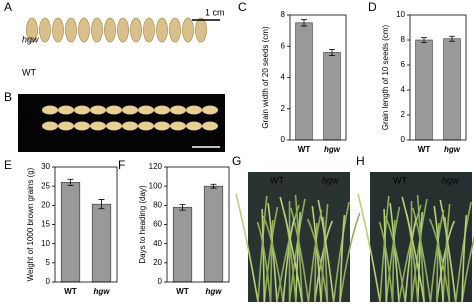  Describe the element at coordinates (372, 7) in the screenshot. I see `panel-label: D` at that location.